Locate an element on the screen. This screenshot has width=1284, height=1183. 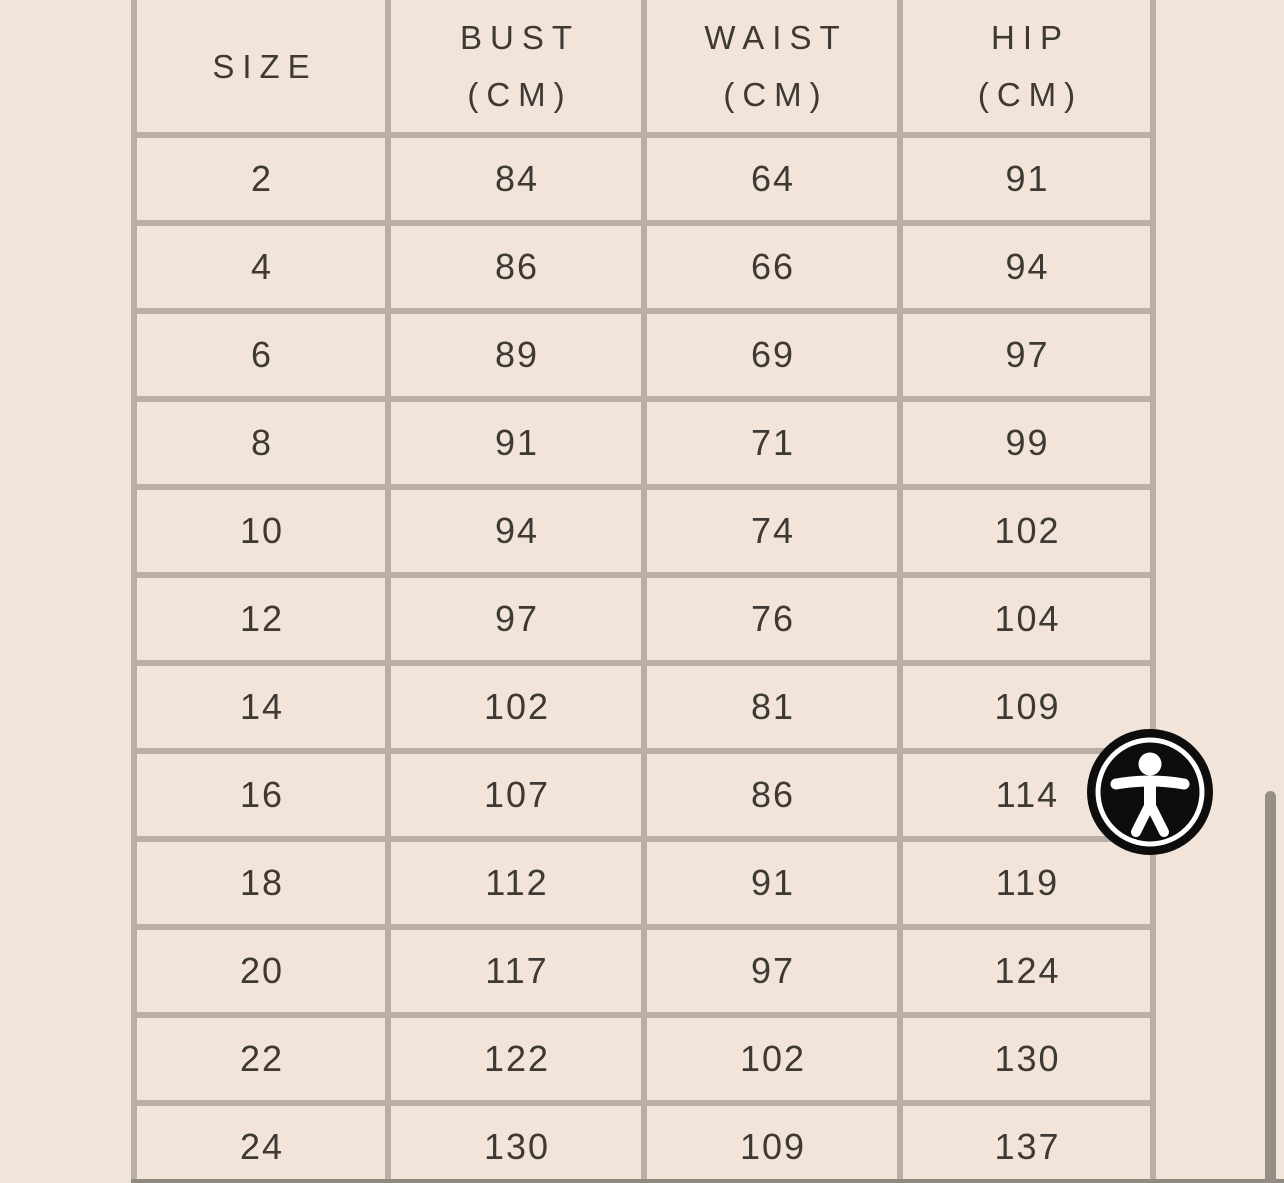
accessibility-widget-button is located at coordinates (1150, 792).